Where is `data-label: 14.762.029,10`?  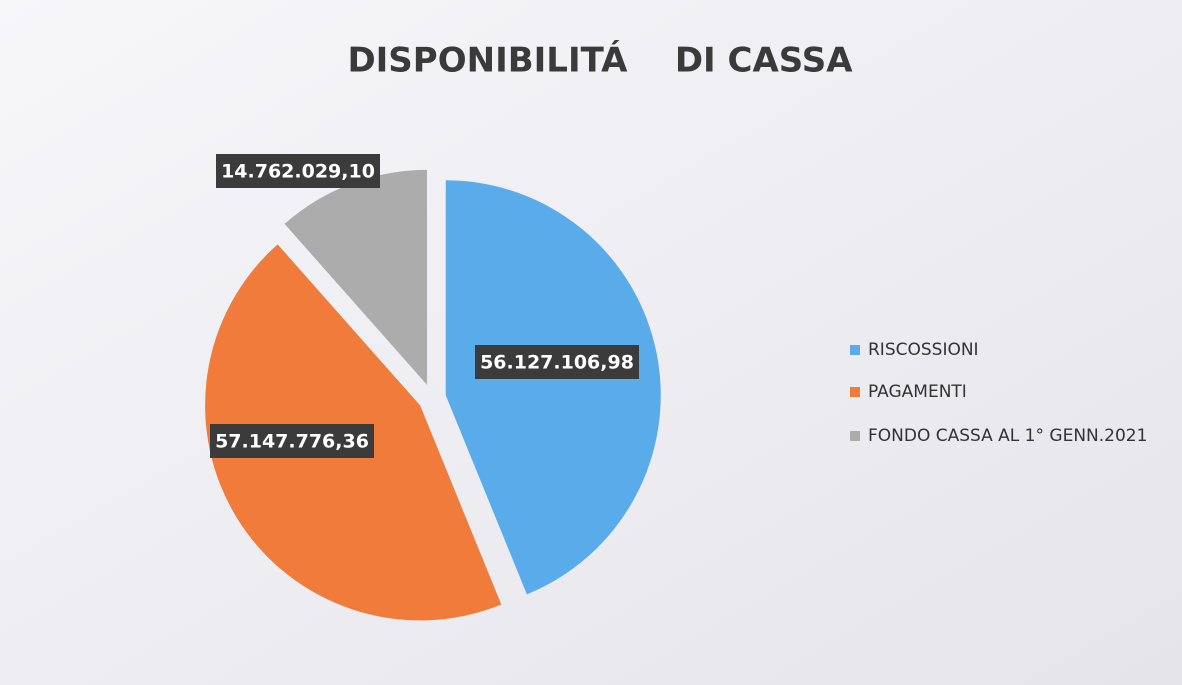 data-label: 14.762.029,10 is located at coordinates (298, 172).